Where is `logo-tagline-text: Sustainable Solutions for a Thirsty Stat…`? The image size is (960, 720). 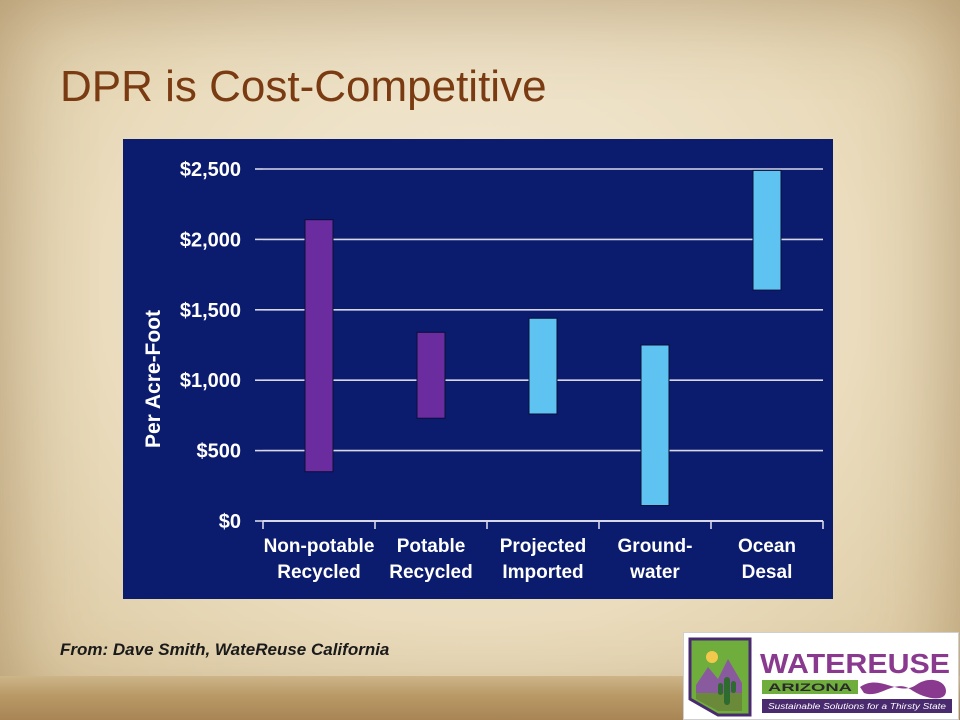
logo-tagline-text: Sustainable Solutions for a Thirsty Stat… is located at coordinates (857, 706).